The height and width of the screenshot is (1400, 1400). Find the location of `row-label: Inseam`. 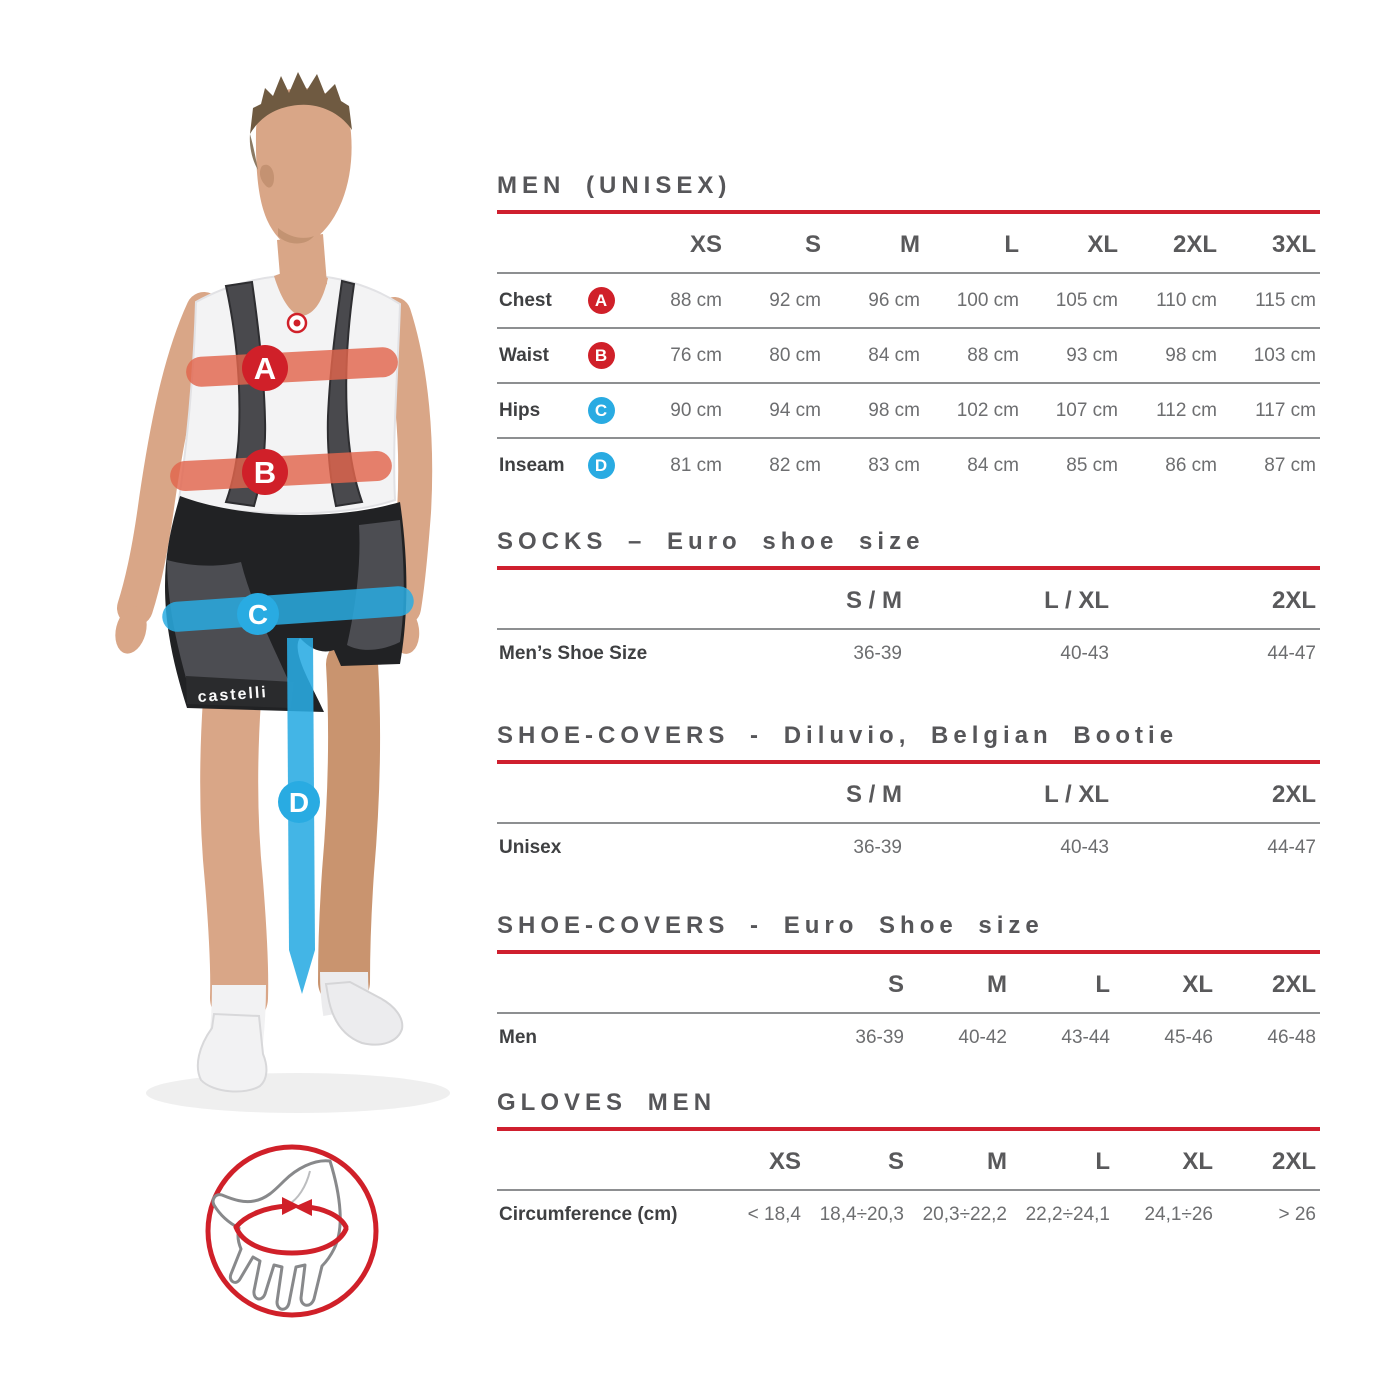

row-label: Inseam is located at coordinates (532, 465).